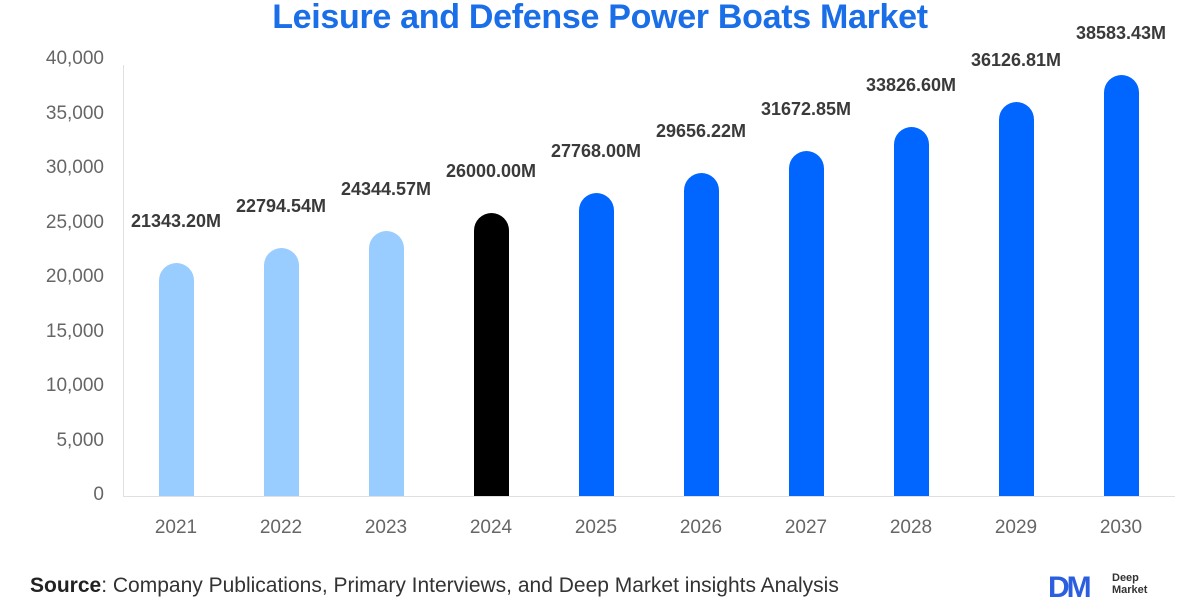  I want to click on value-label-2023: 24344.57M, so click(386, 188).